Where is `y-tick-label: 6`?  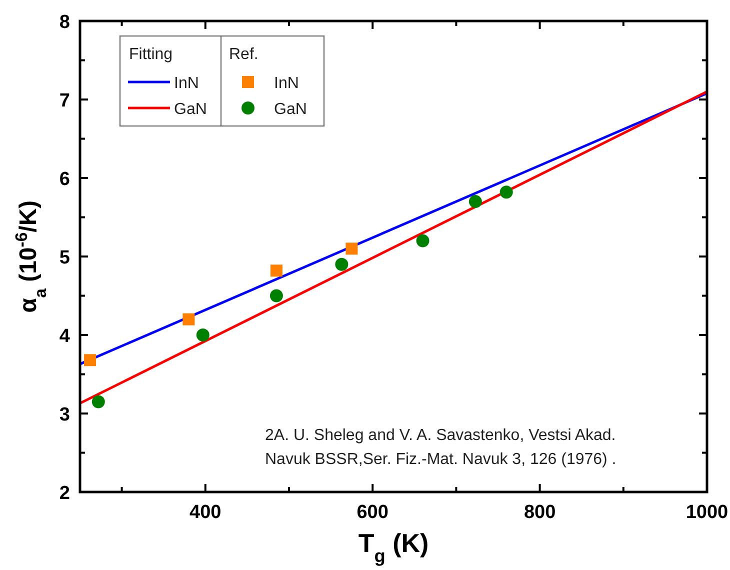 y-tick-label: 6 is located at coordinates (64, 179).